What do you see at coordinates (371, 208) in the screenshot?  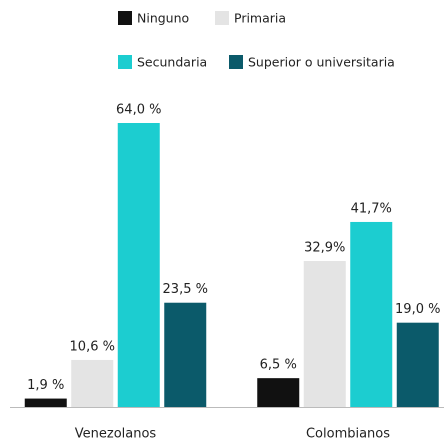 I see `value-label: 41,7%` at bounding box center [371, 208].